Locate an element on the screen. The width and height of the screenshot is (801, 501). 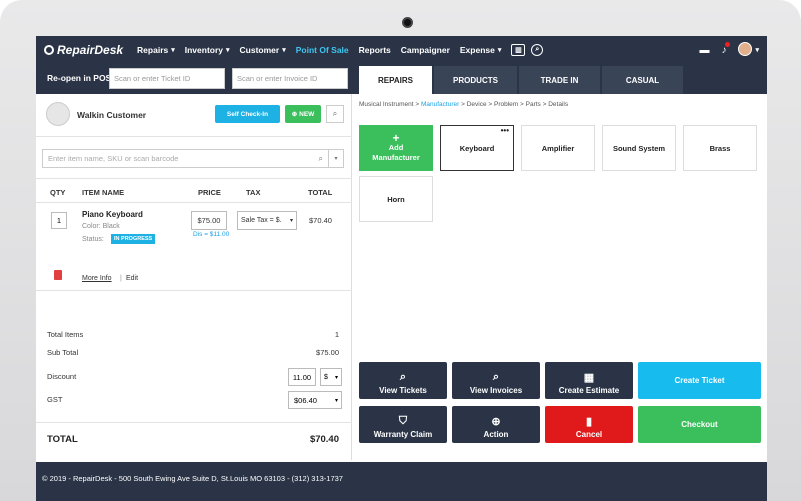
item-total: $70.40 is located at coordinates (320, 220).